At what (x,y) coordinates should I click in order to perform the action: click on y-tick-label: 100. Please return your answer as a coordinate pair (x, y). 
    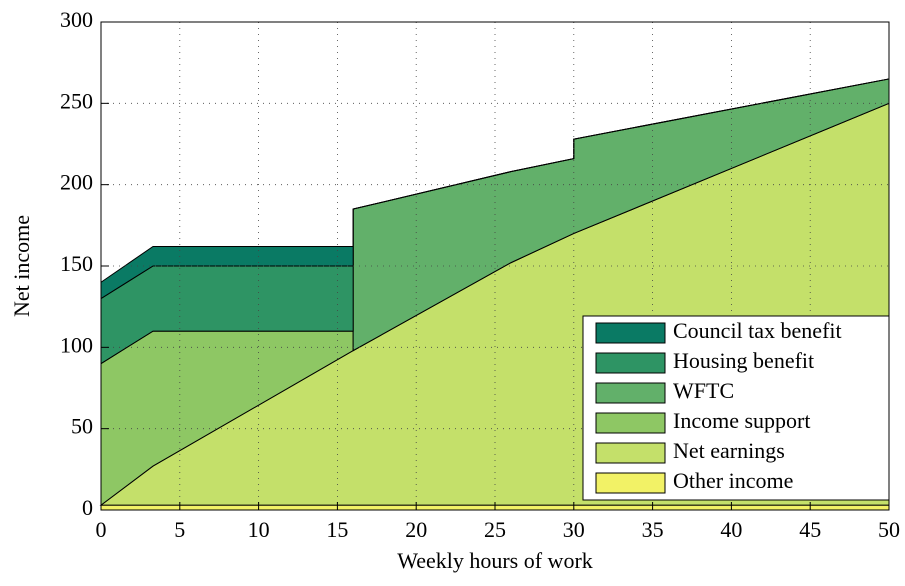
    Looking at the image, I should click on (76, 344).